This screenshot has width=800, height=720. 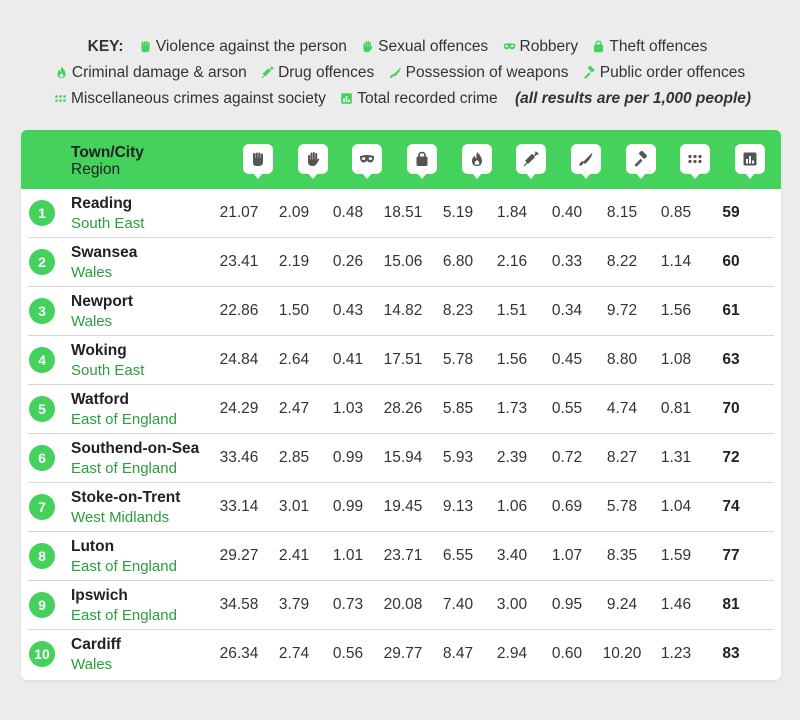 I want to click on city-name: Newport, so click(x=102, y=301).